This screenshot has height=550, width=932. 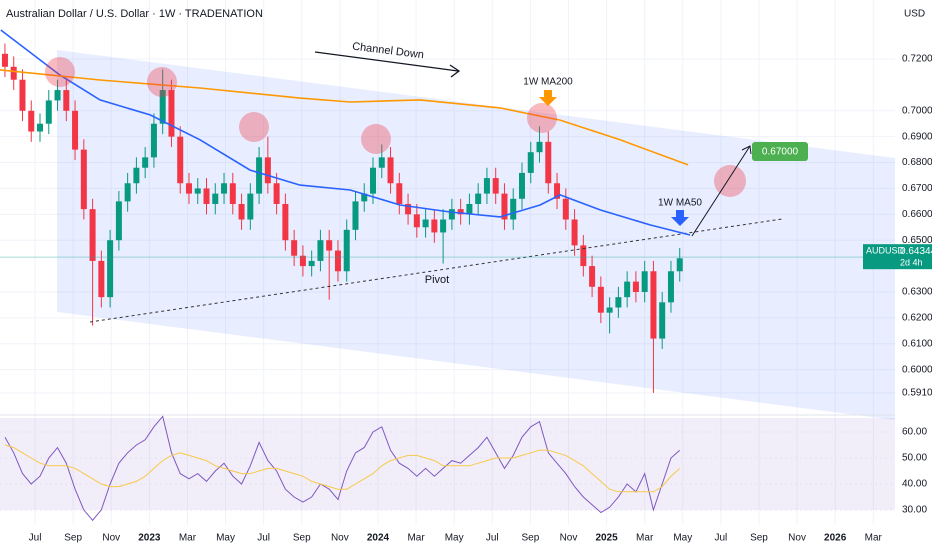 I want to click on moving-average, so click(x=344, y=117).